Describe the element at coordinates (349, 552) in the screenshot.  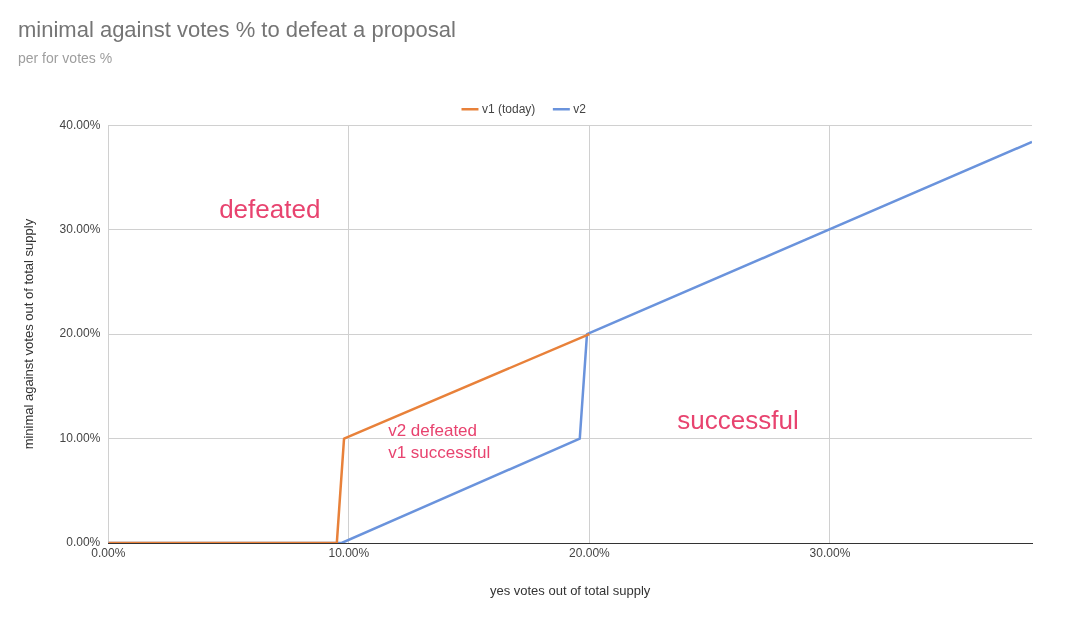
I see `x-tick-label: 10.00%` at that location.